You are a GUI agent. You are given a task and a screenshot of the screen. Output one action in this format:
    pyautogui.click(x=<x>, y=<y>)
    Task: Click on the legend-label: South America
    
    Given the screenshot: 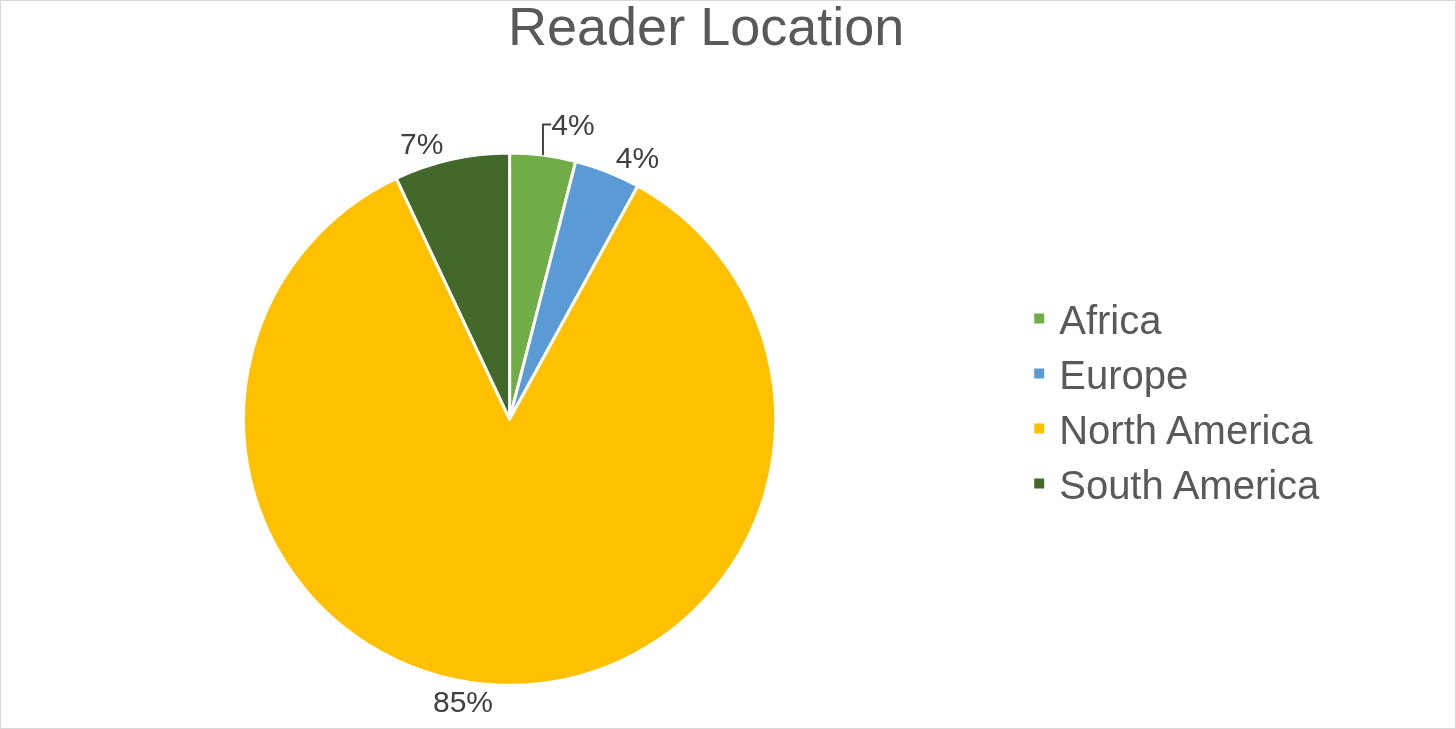 What is the action you would take?
    pyautogui.click(x=1190, y=485)
    